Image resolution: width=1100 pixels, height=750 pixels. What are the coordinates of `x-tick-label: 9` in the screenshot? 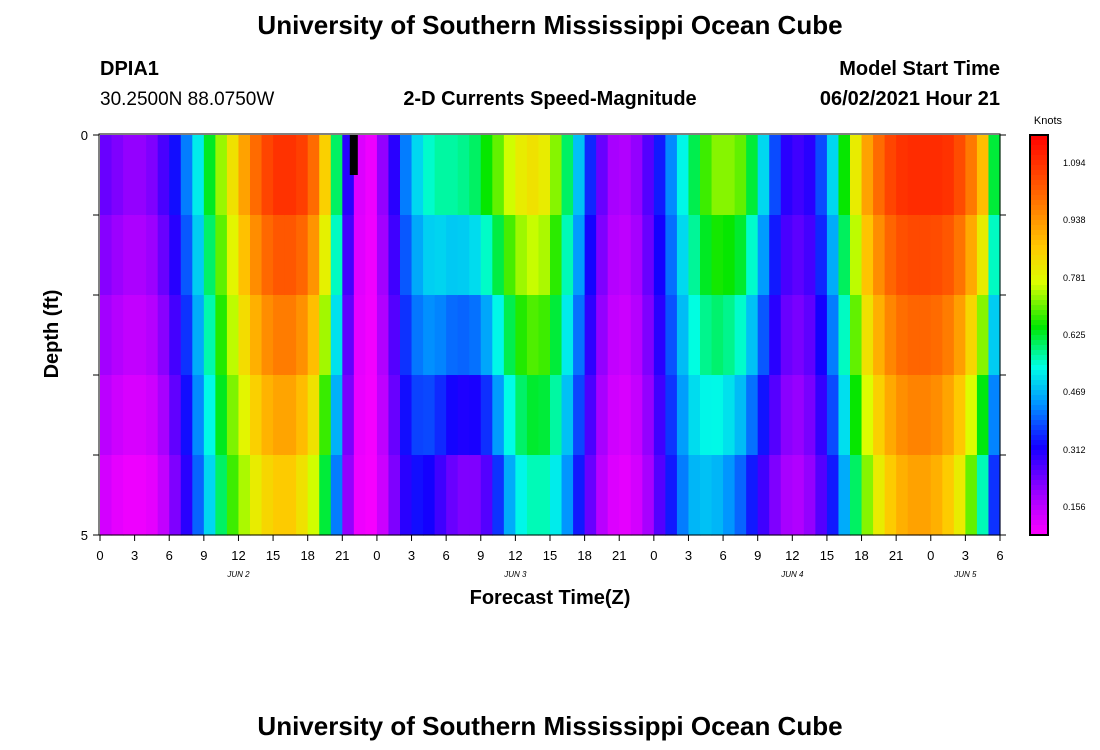 It's located at (203, 555).